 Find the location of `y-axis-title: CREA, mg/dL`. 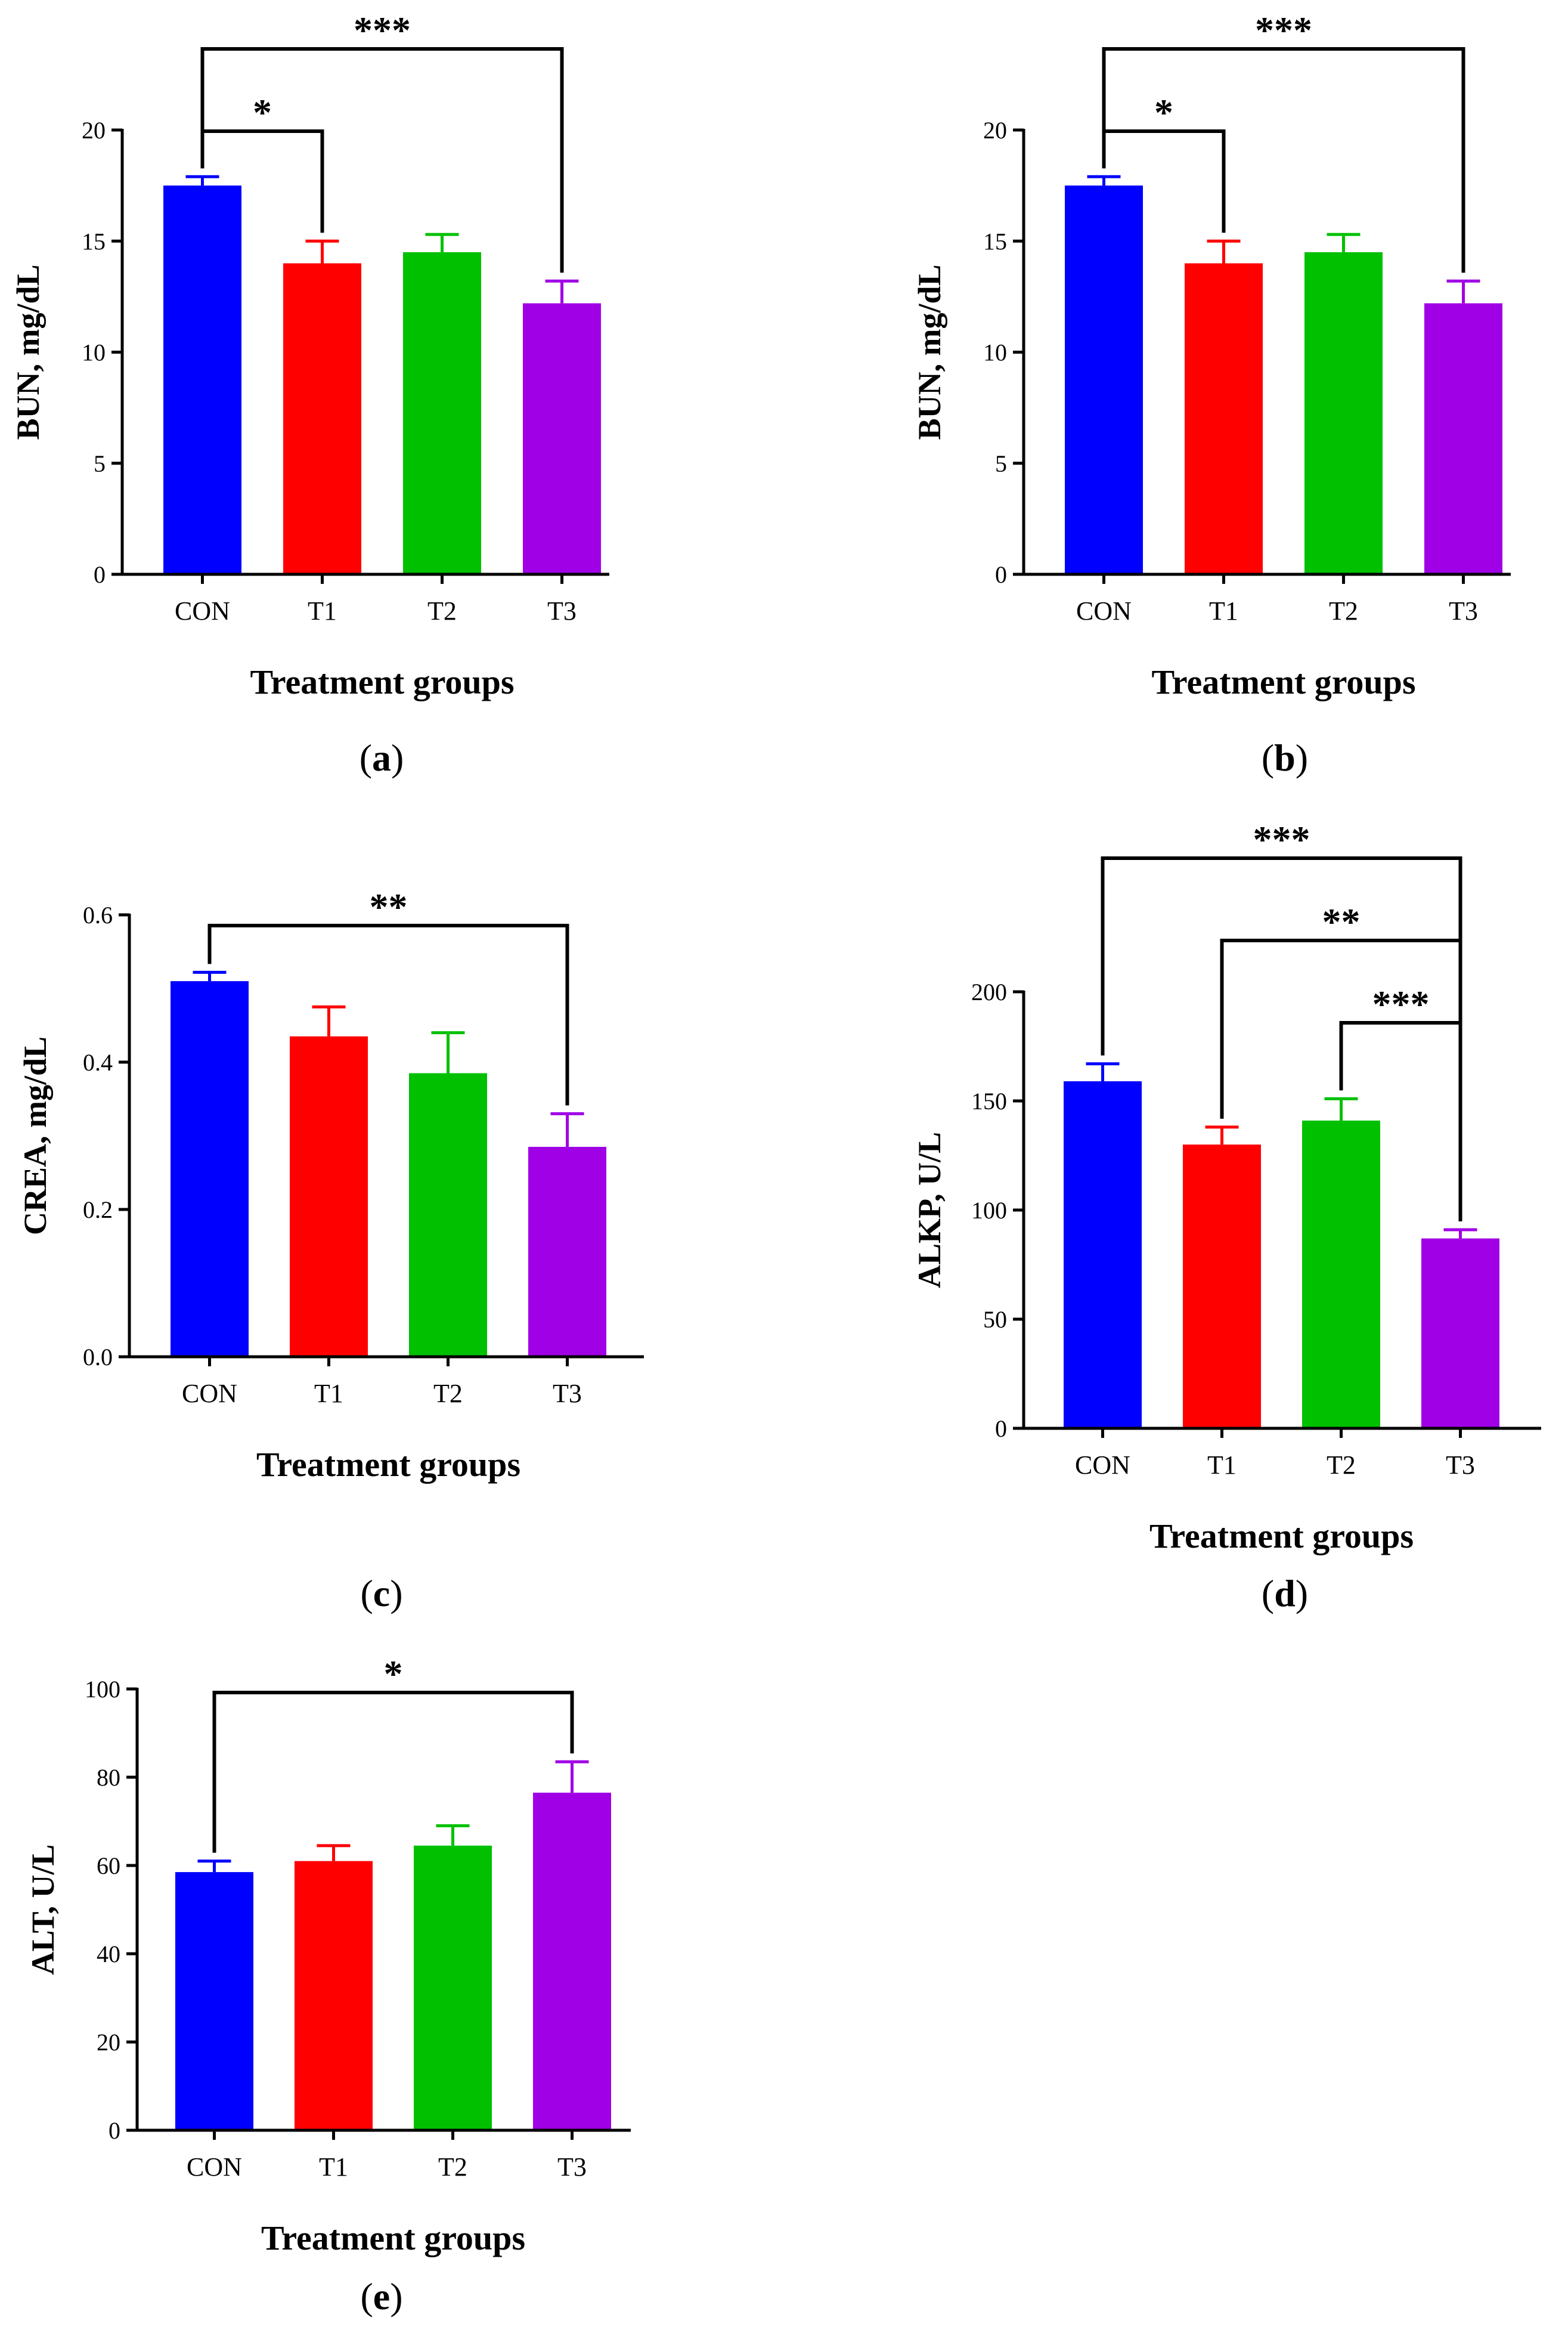

y-axis-title: CREA, mg/dL is located at coordinates (35, 1136).